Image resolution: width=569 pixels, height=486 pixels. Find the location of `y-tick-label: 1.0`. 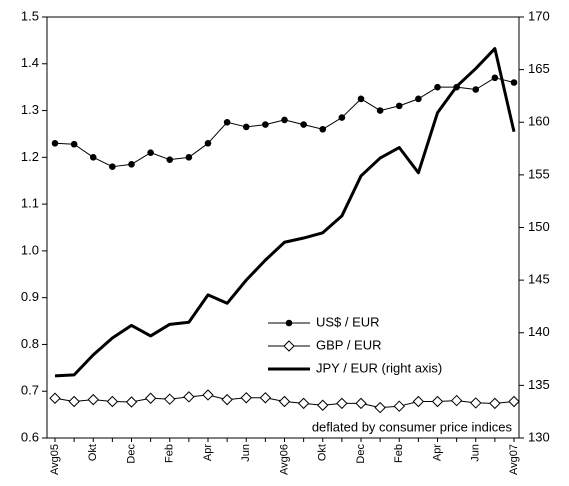

y-tick-label: 1.0 is located at coordinates (30, 249).